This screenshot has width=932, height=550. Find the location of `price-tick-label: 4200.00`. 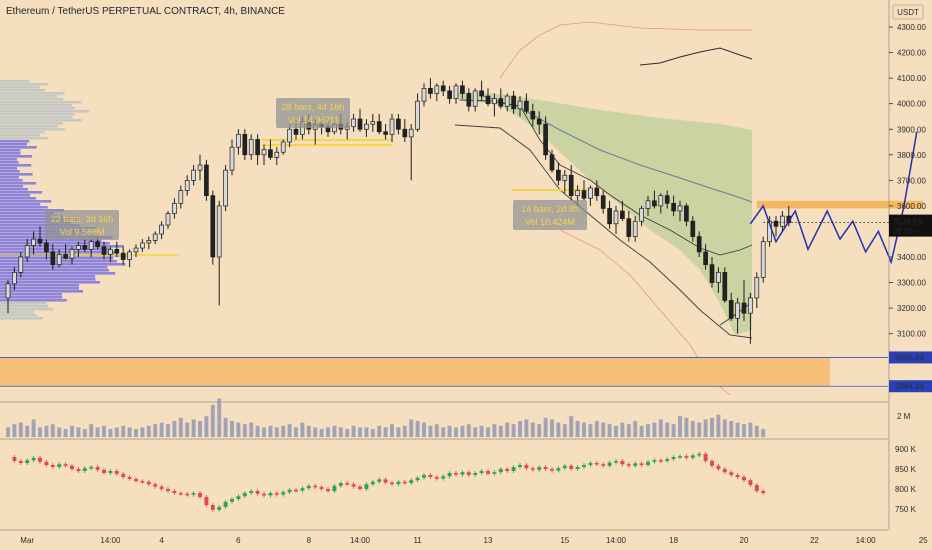

price-tick-label: 4200.00 is located at coordinates (911, 53).